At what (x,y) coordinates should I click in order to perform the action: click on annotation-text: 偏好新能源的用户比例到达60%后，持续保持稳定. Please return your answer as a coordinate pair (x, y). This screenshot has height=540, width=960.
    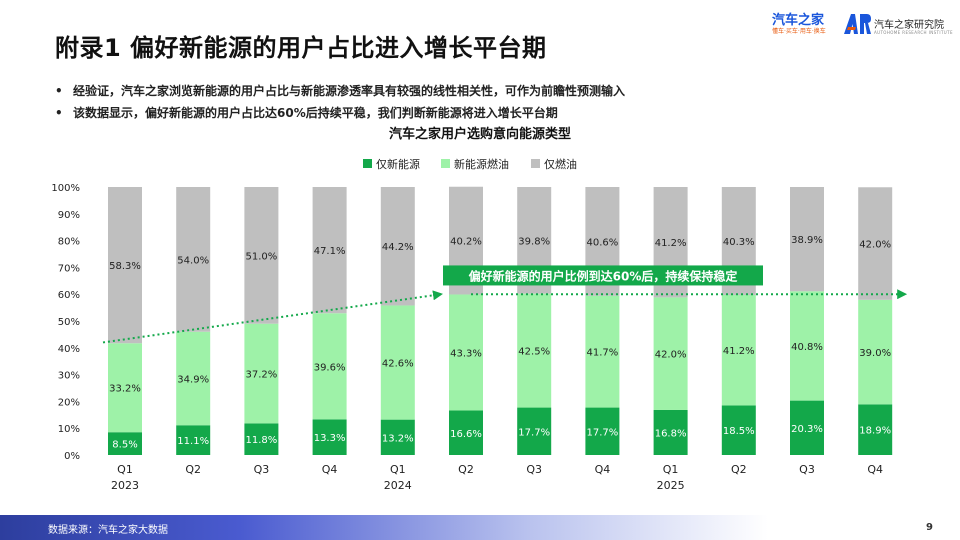
    Looking at the image, I should click on (603, 275).